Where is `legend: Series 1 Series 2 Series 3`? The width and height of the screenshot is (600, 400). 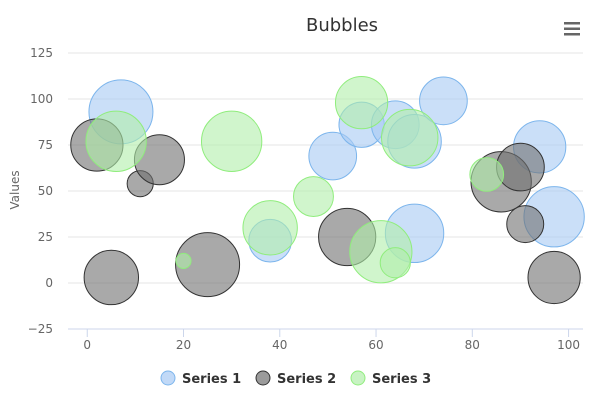
legend: Series 1 Series 2 Series 3 is located at coordinates (295, 378).